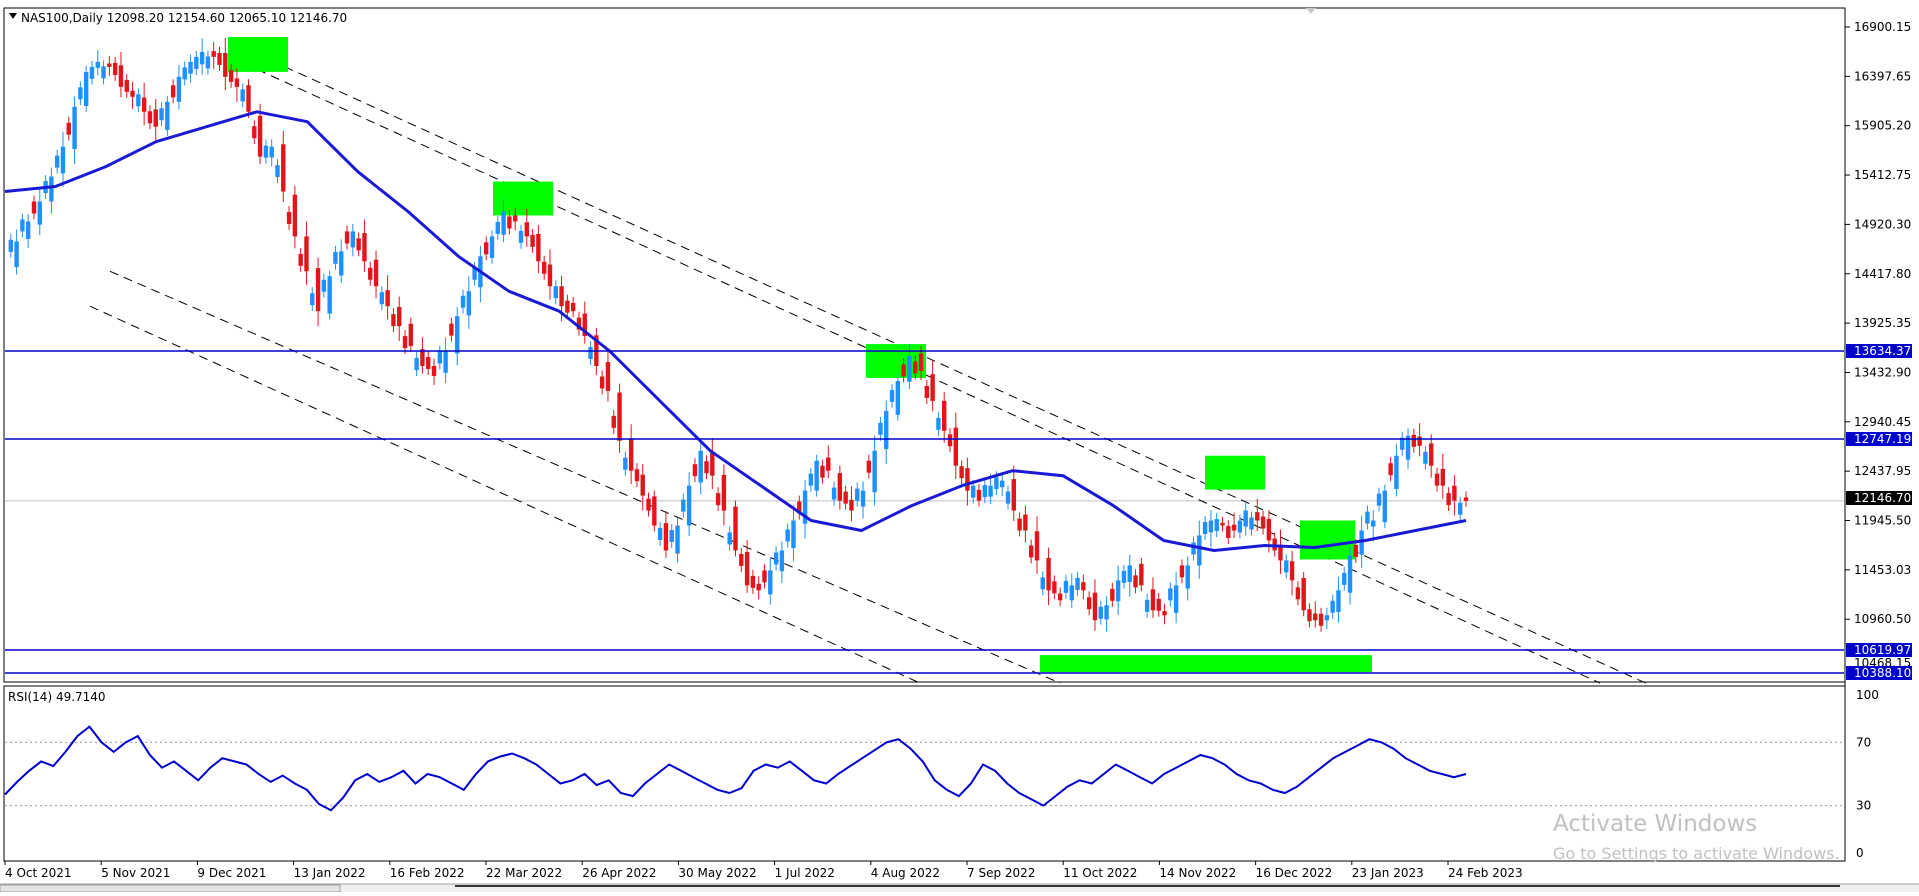 The height and width of the screenshot is (896, 1919). I want to click on chart-shift-marker-icon, so click(1311, 11).